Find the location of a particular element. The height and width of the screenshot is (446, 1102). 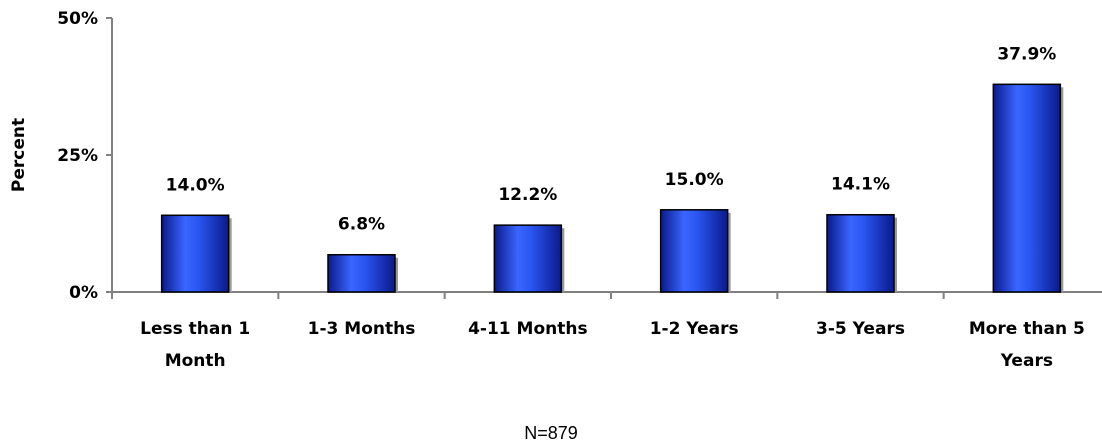

y-tick-label: 0% is located at coordinates (83, 293).